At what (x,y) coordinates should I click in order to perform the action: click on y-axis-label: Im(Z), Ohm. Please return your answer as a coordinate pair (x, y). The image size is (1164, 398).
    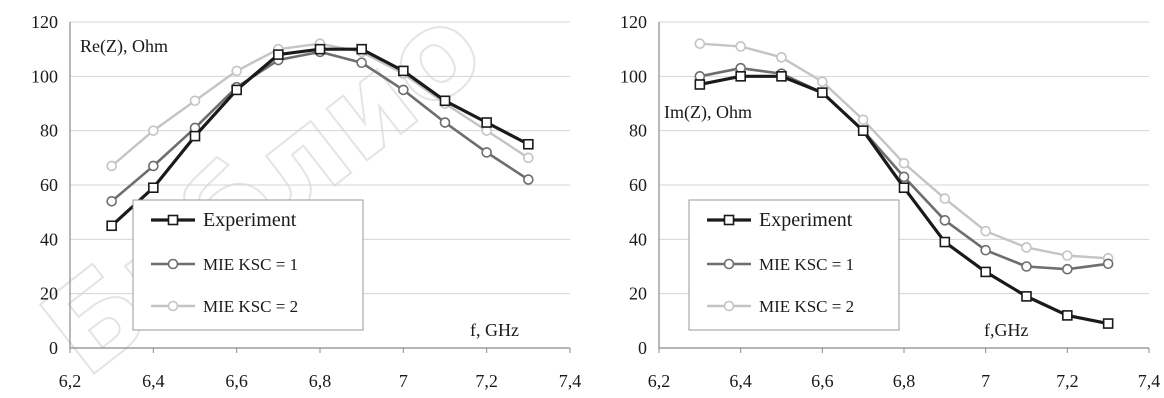
    Looking at the image, I should click on (708, 112).